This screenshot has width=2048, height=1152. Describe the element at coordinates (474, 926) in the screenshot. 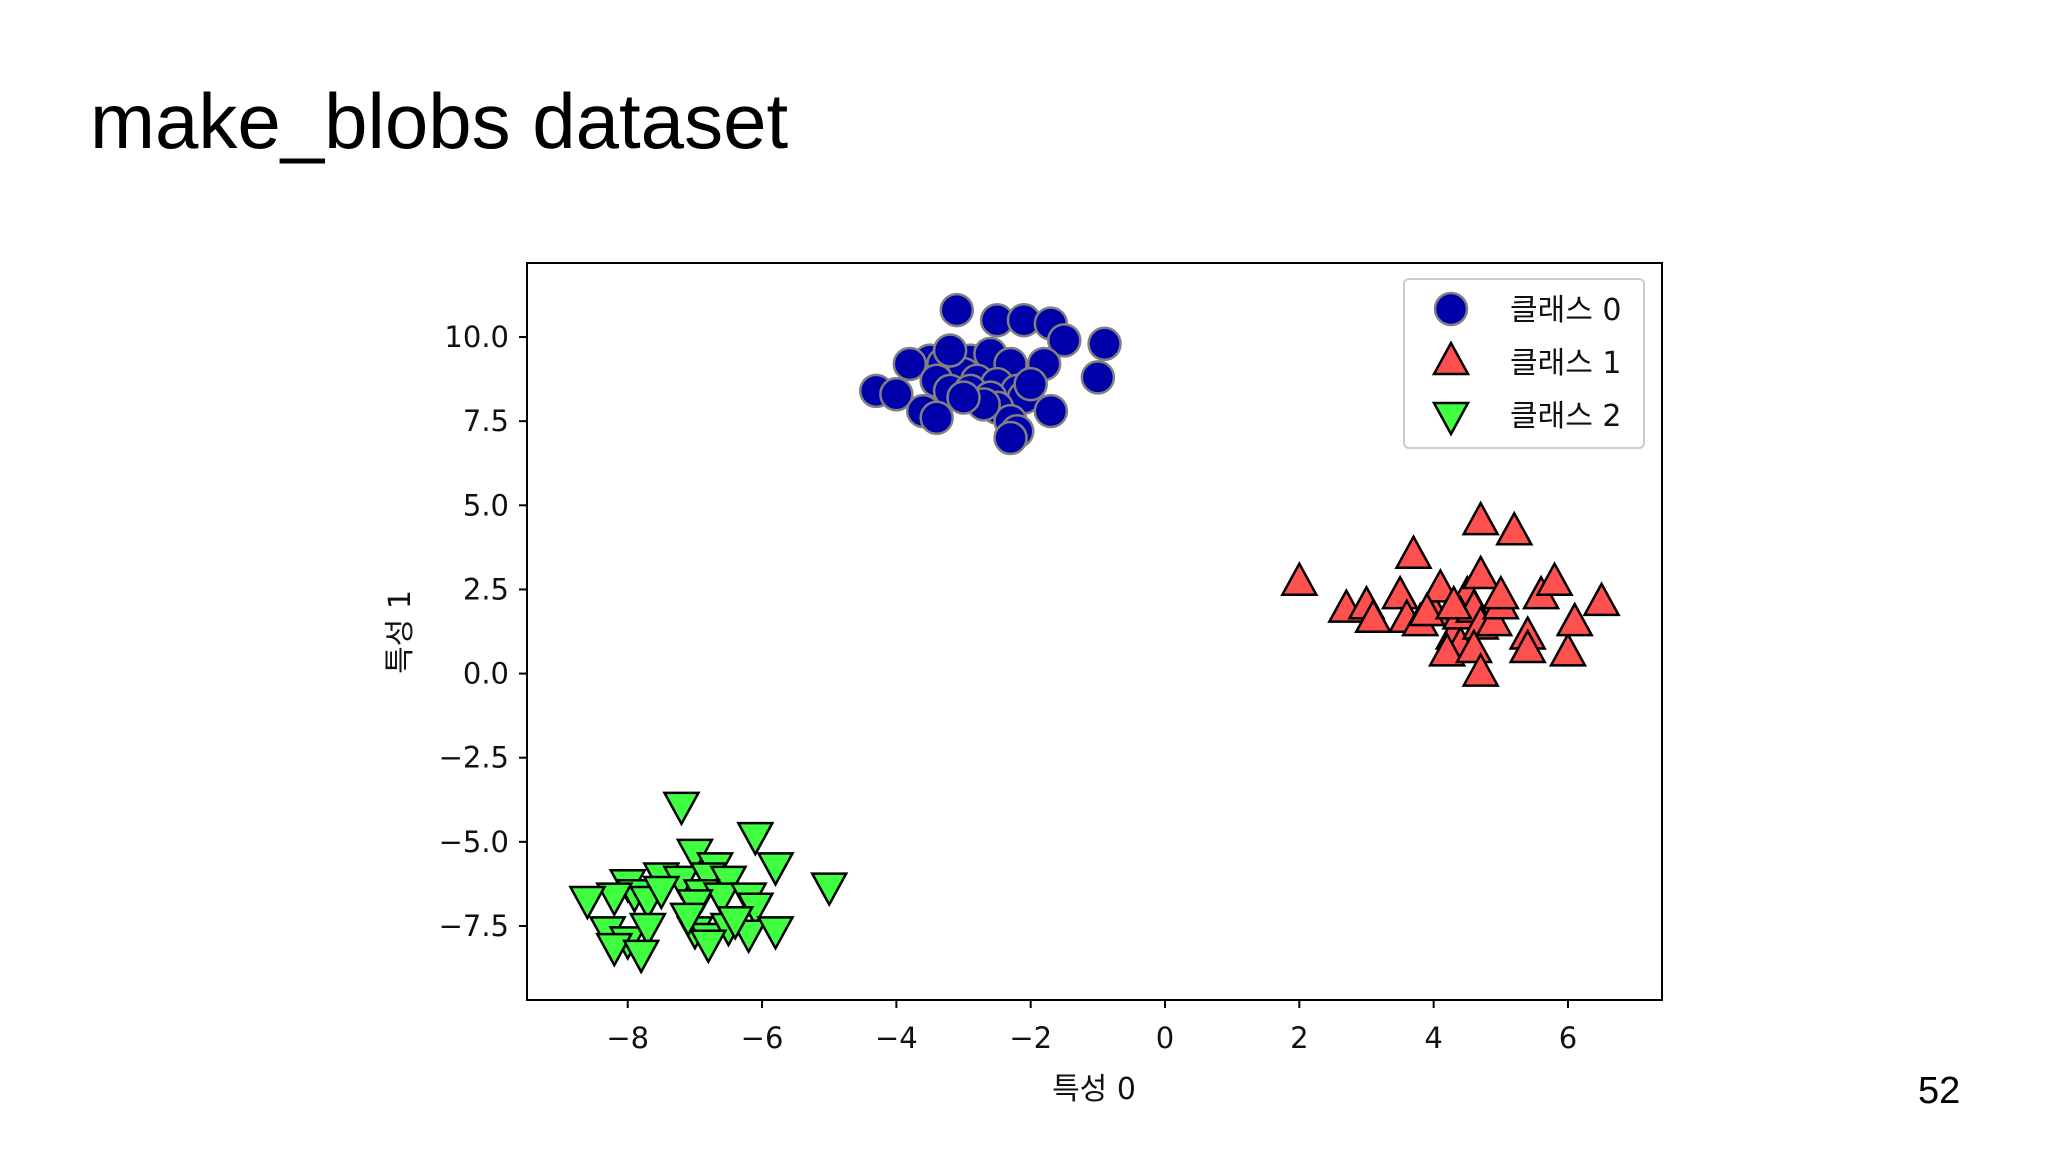

I see `y-tick-label: −7.5` at that location.